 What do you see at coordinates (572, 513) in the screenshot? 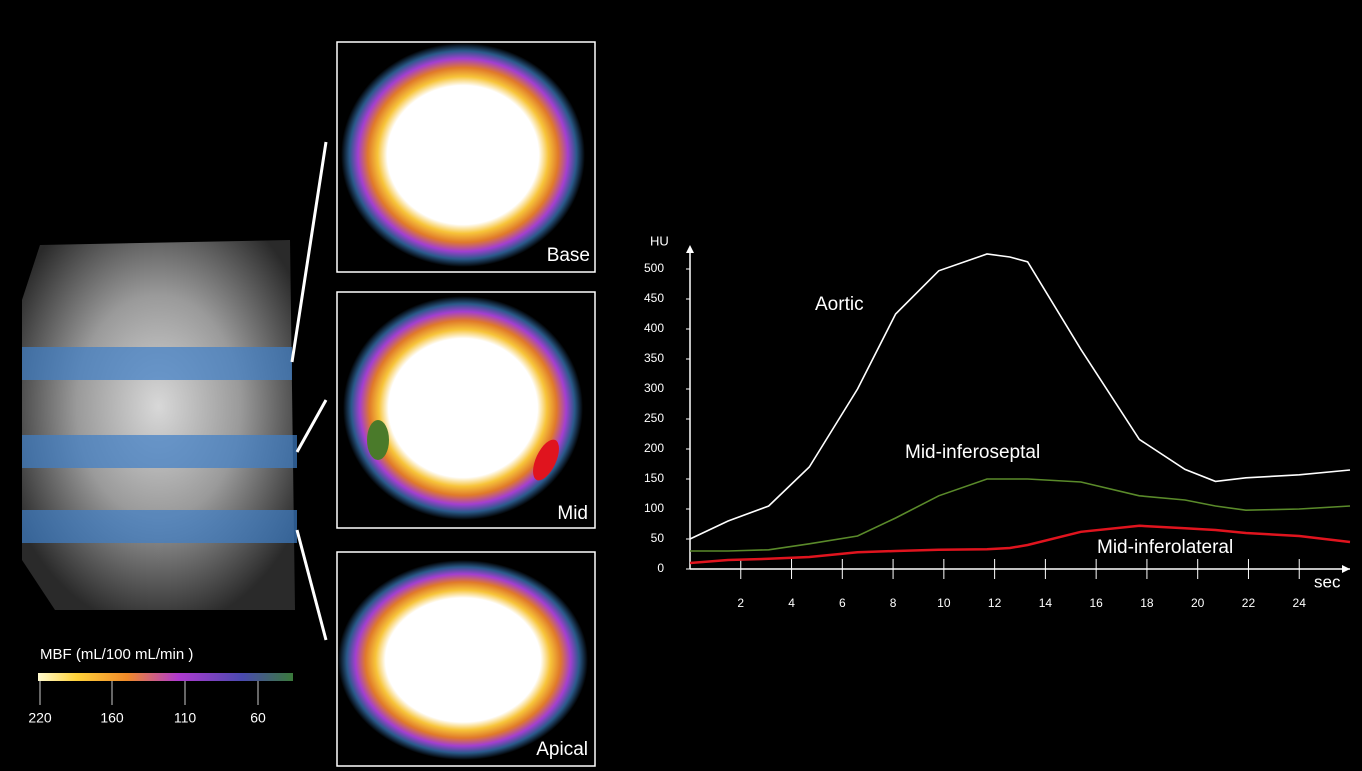
I see `slice-label: Mid` at bounding box center [572, 513].